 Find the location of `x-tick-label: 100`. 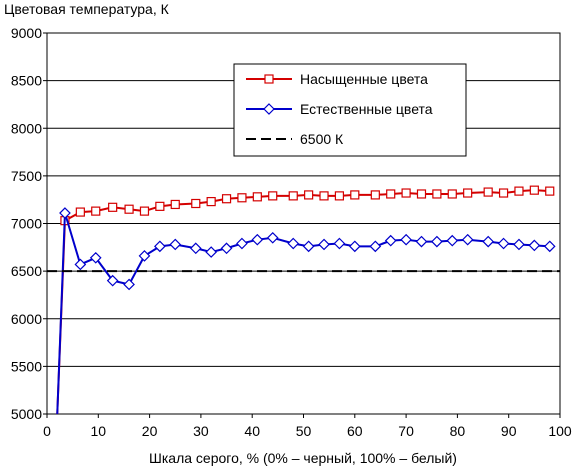

x-tick-label: 100 is located at coordinates (560, 431).